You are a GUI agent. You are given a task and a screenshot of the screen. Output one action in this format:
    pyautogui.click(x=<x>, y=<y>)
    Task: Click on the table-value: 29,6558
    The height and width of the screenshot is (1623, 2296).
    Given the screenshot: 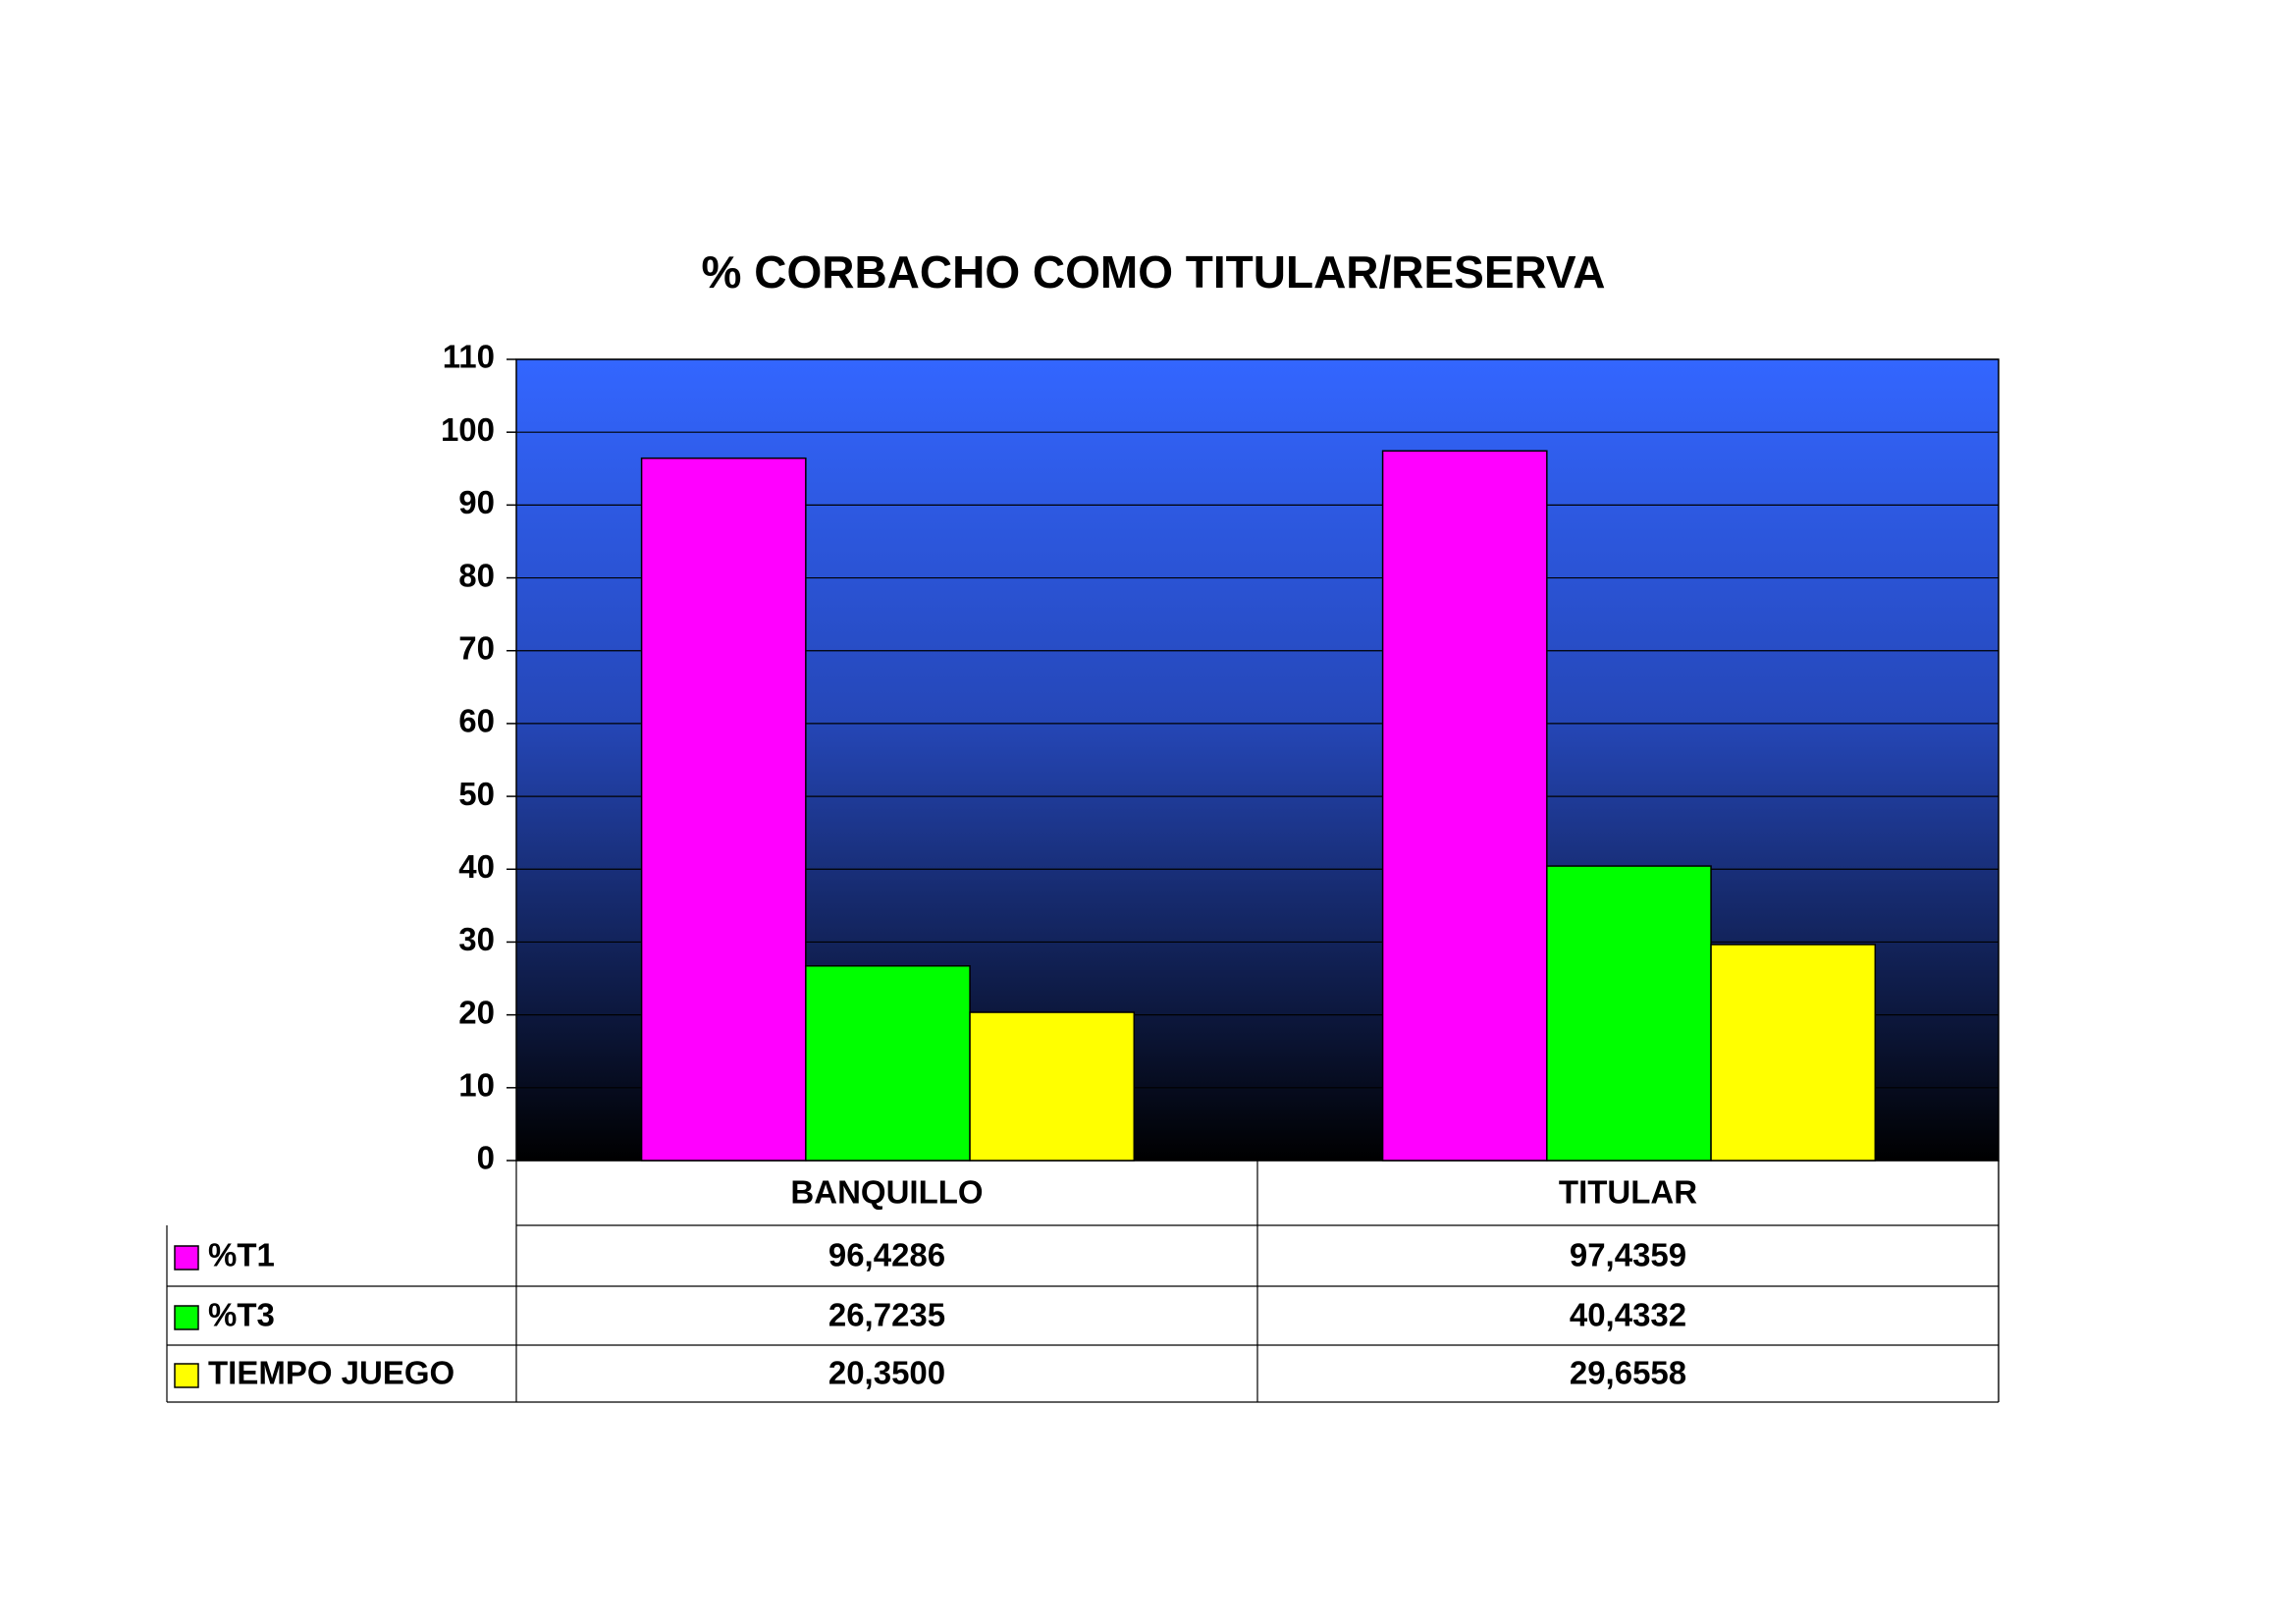 What is the action you would take?
    pyautogui.click(x=1628, y=1373)
    